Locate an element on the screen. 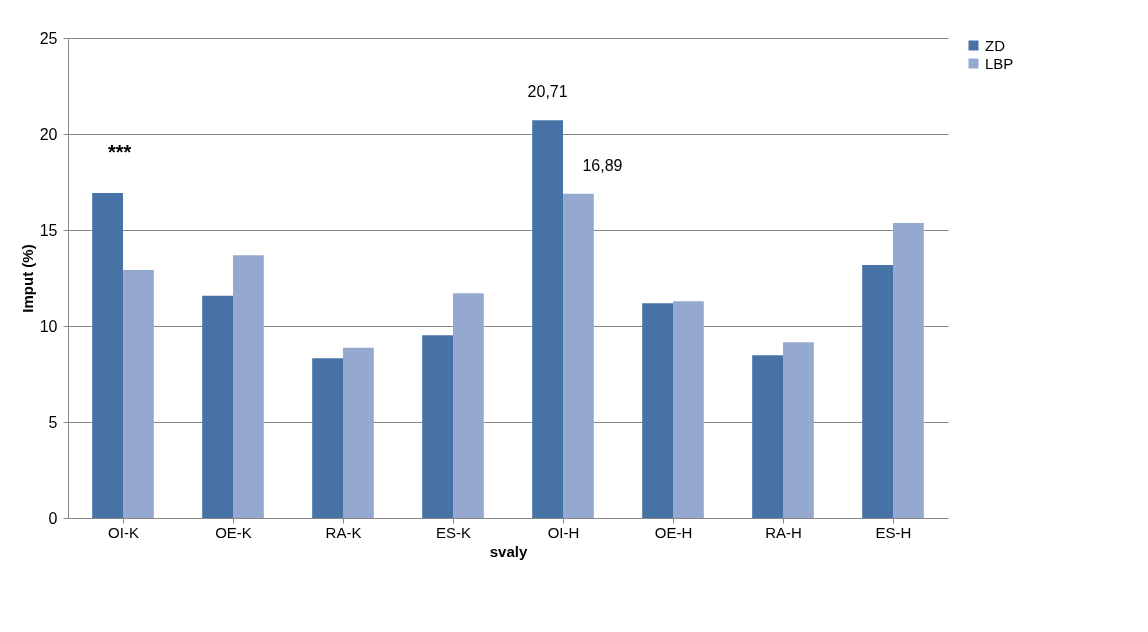  x-tick-label: OE-K is located at coordinates (233, 532).